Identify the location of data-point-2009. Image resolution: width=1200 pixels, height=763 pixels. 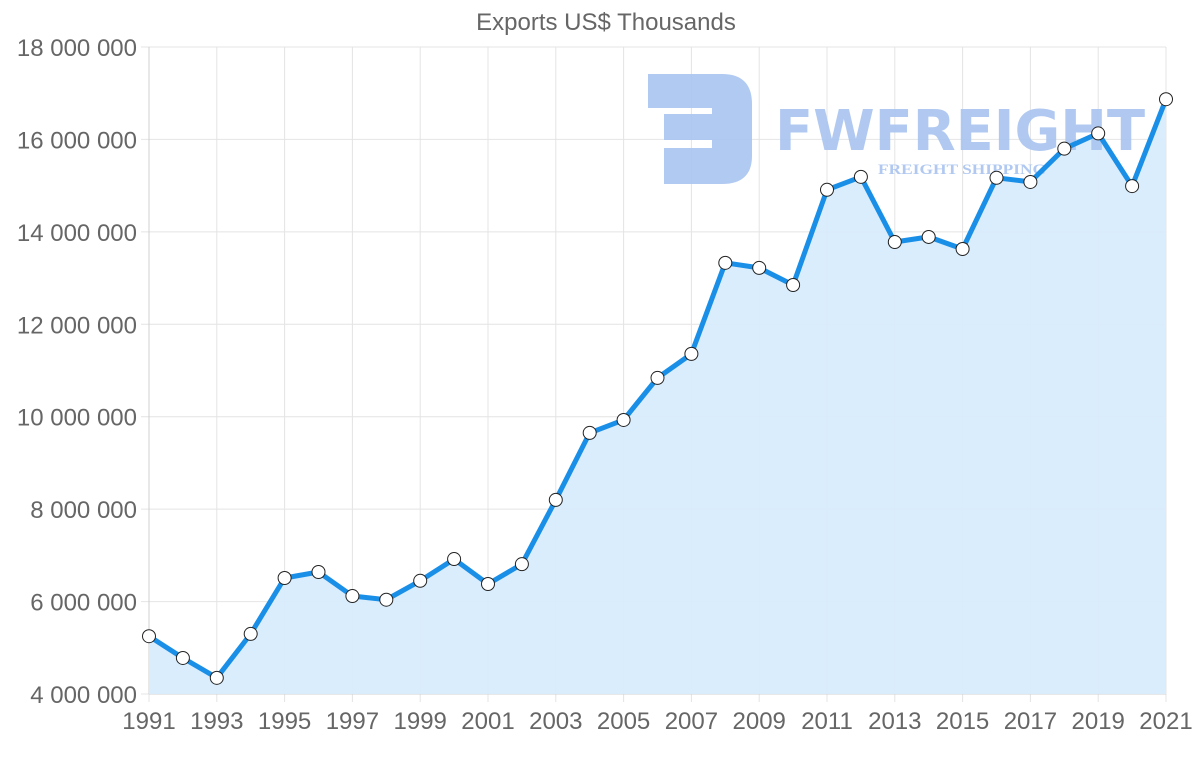
(759, 267).